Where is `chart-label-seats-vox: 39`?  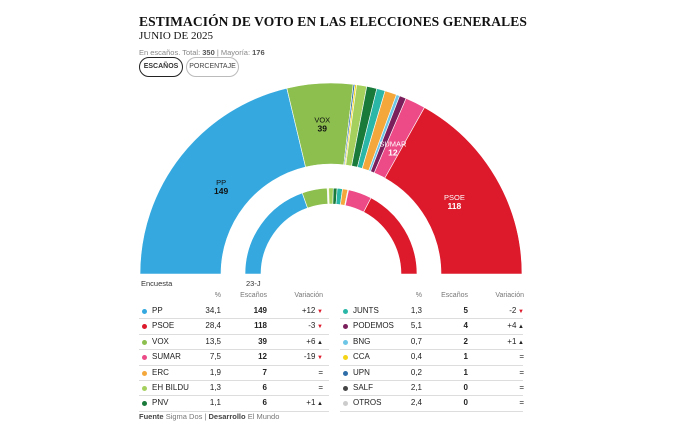 chart-label-seats-vox: 39 is located at coordinates (323, 128).